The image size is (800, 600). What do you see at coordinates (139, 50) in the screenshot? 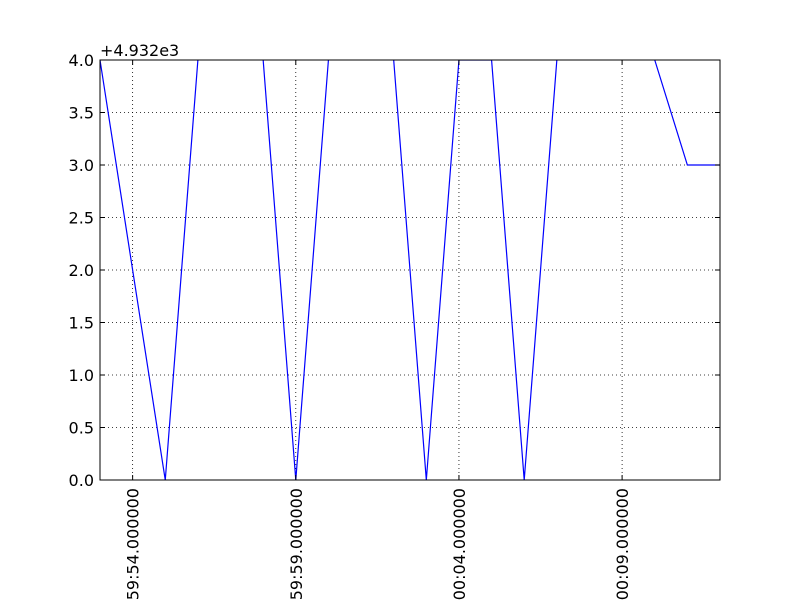
I see `y-offset-label: +4.932e3` at bounding box center [139, 50].